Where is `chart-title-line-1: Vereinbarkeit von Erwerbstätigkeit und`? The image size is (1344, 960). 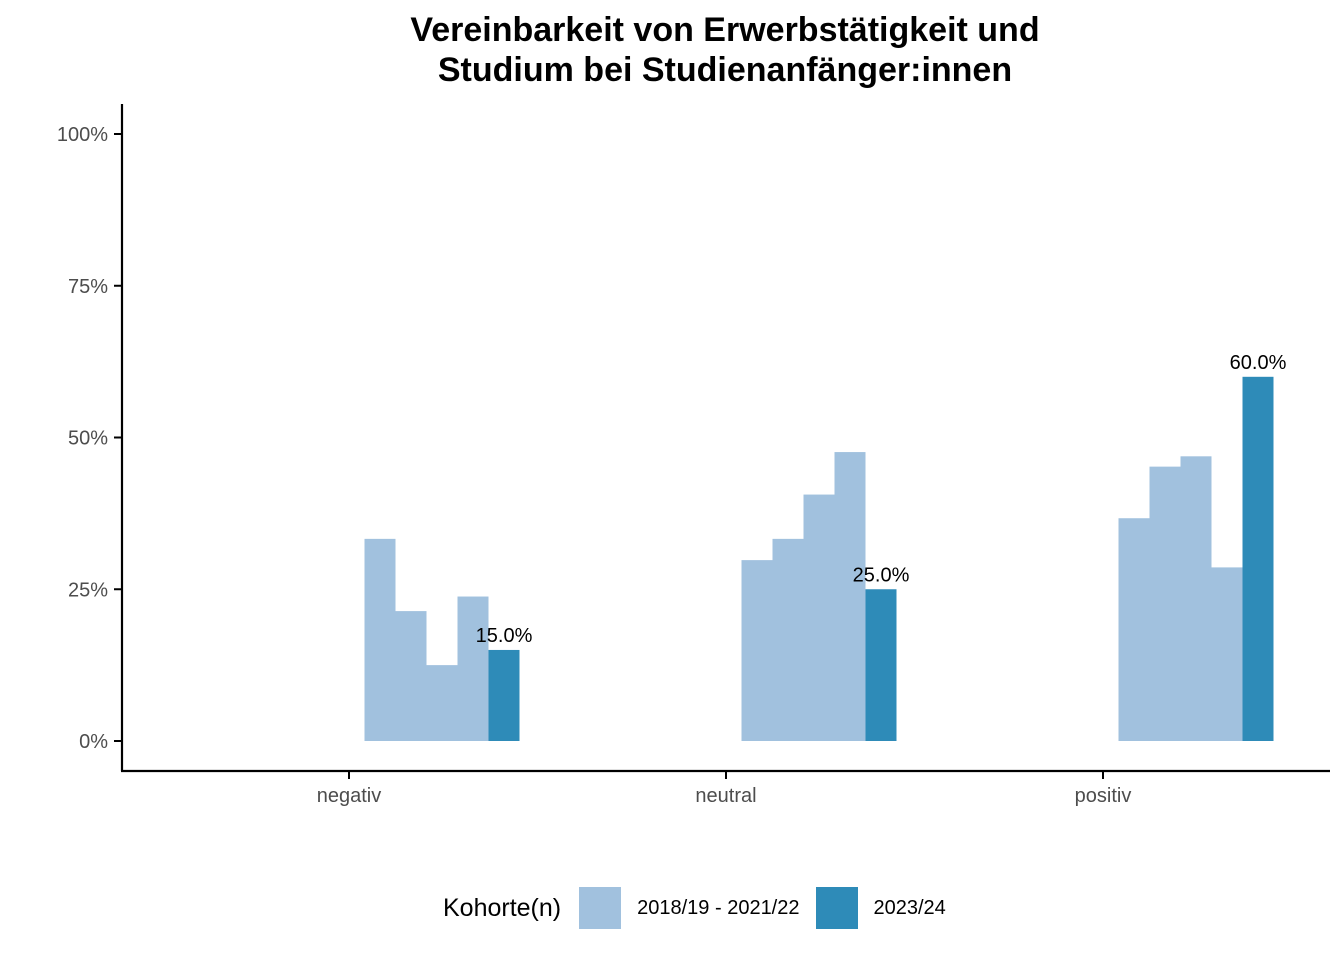
chart-title-line-1: Vereinbarkeit von Erwerbstätigkeit und is located at coordinates (725, 30).